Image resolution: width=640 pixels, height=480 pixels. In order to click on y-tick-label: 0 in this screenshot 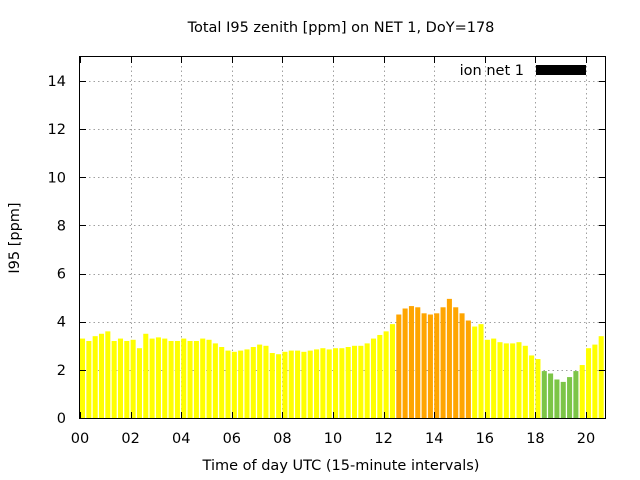, I will do `click(61, 419)`.